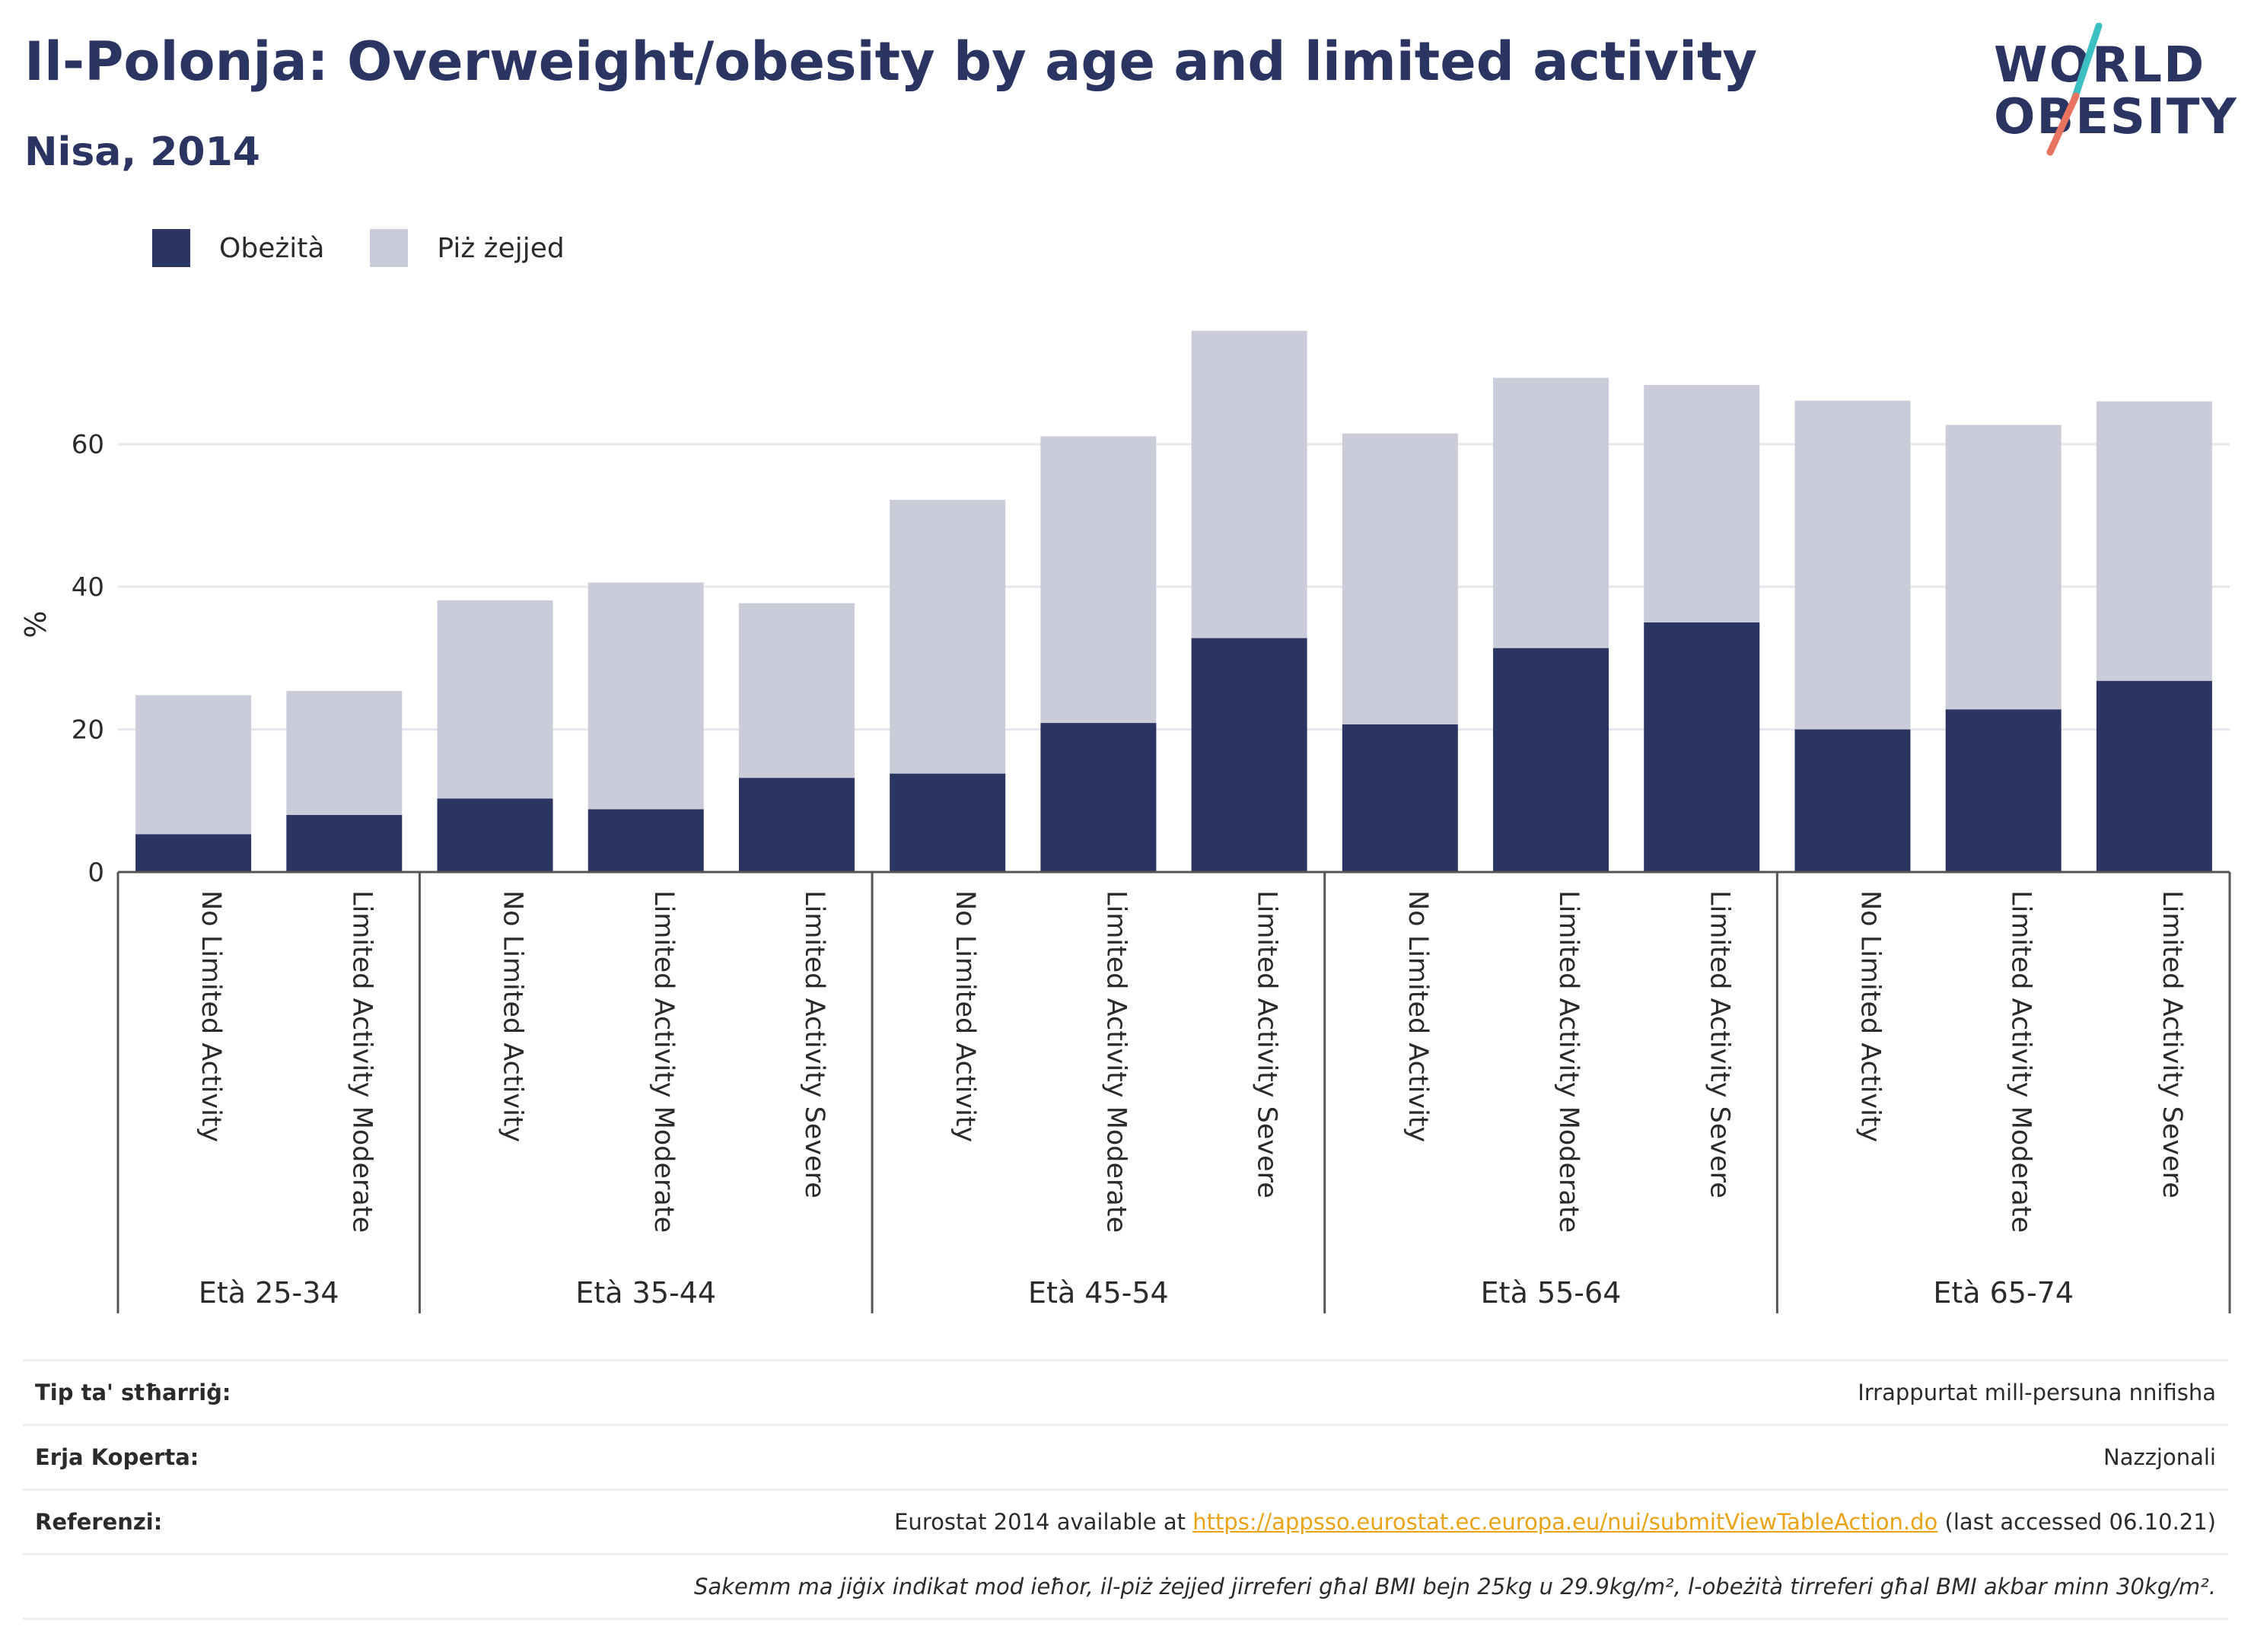 The width and height of the screenshot is (2251, 1652). Describe the element at coordinates (171, 248) in the screenshot. I see `legend-swatch-obesity` at that location.